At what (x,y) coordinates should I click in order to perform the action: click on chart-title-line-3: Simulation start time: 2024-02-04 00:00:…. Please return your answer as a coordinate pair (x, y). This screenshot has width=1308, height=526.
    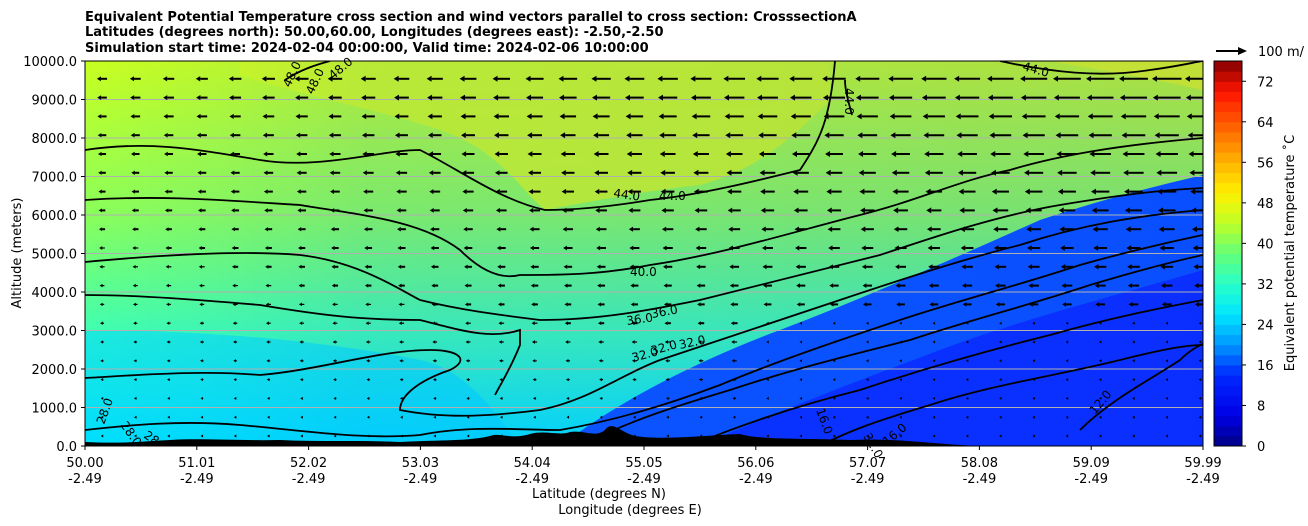
    Looking at the image, I should click on (367, 48).